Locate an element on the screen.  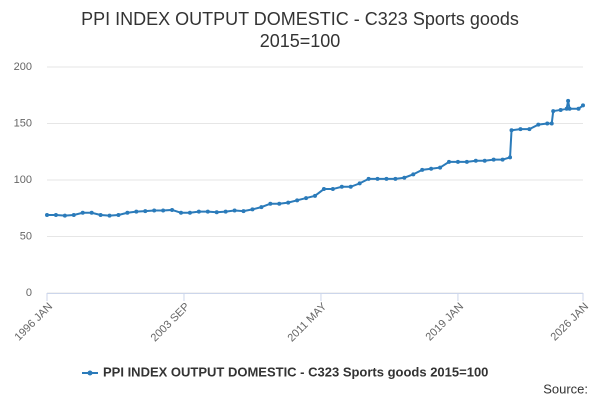
legend-marker is located at coordinates (90, 373).